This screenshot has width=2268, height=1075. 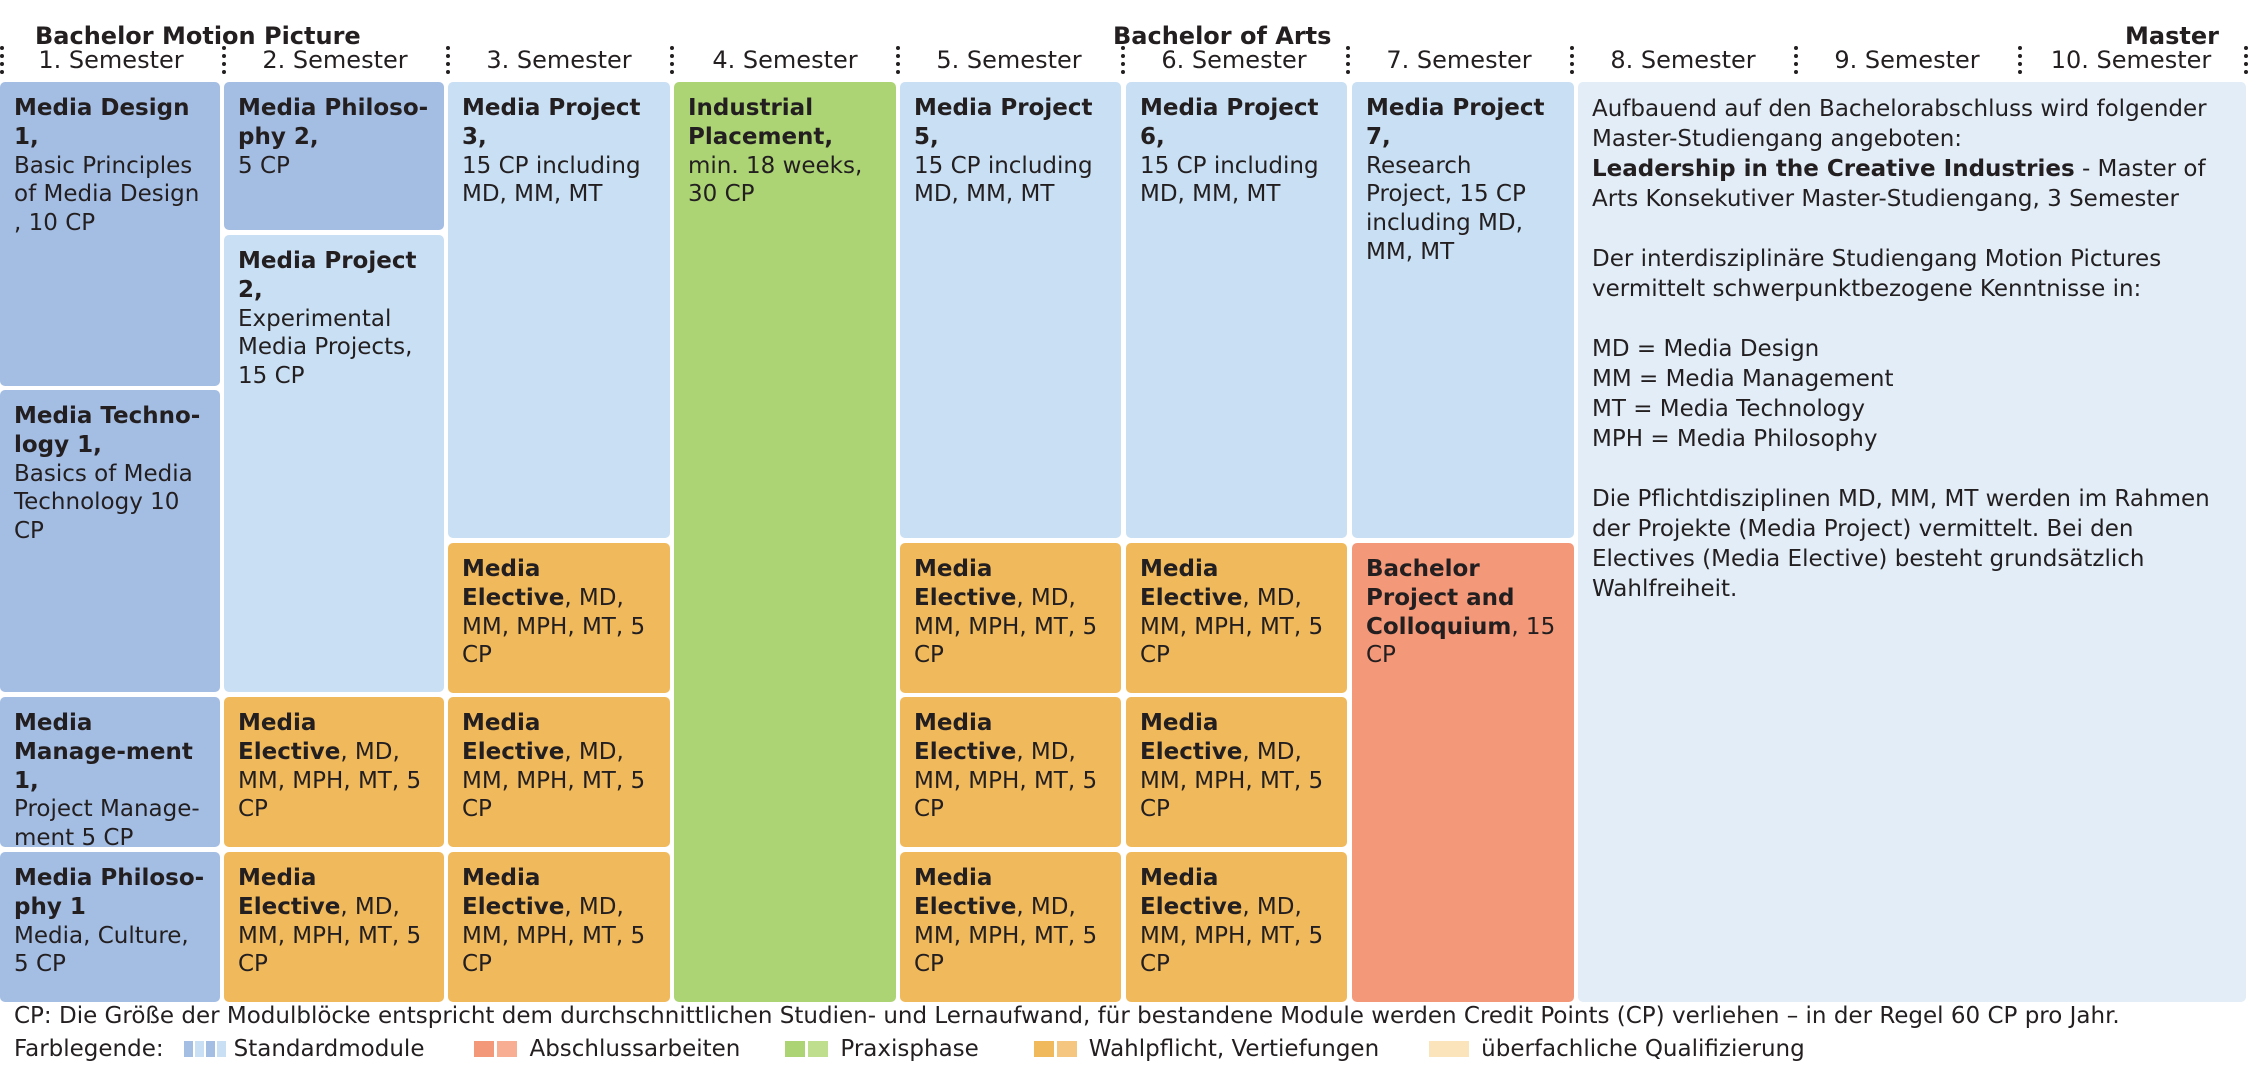 I want to click on abbr-mm: MM = Media Management, so click(x=1743, y=379).